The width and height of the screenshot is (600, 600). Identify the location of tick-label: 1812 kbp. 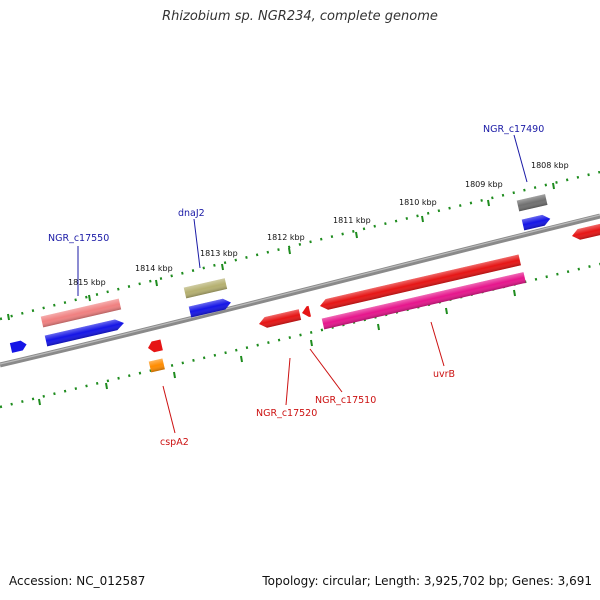
(286, 237).